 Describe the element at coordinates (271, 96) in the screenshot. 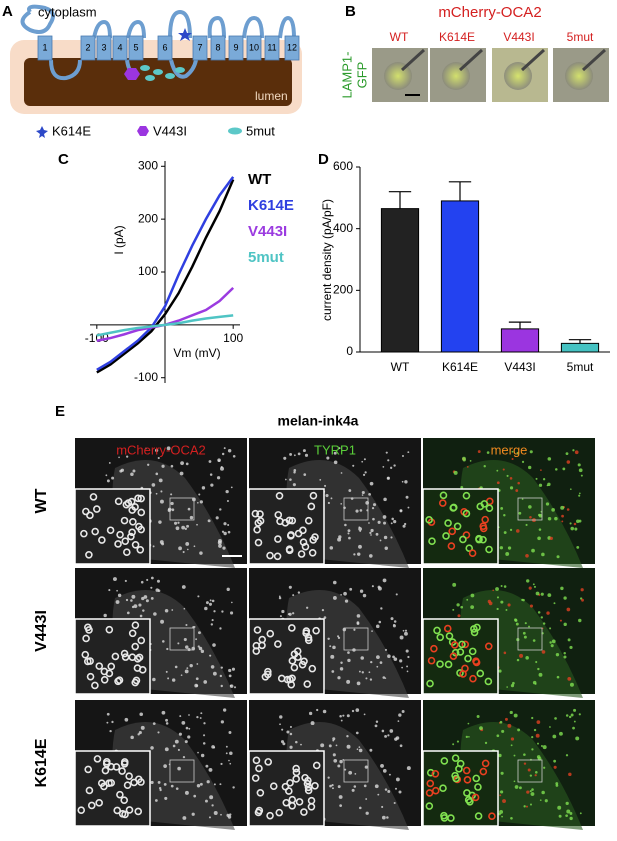

I see `lumen-label: lumen` at that location.